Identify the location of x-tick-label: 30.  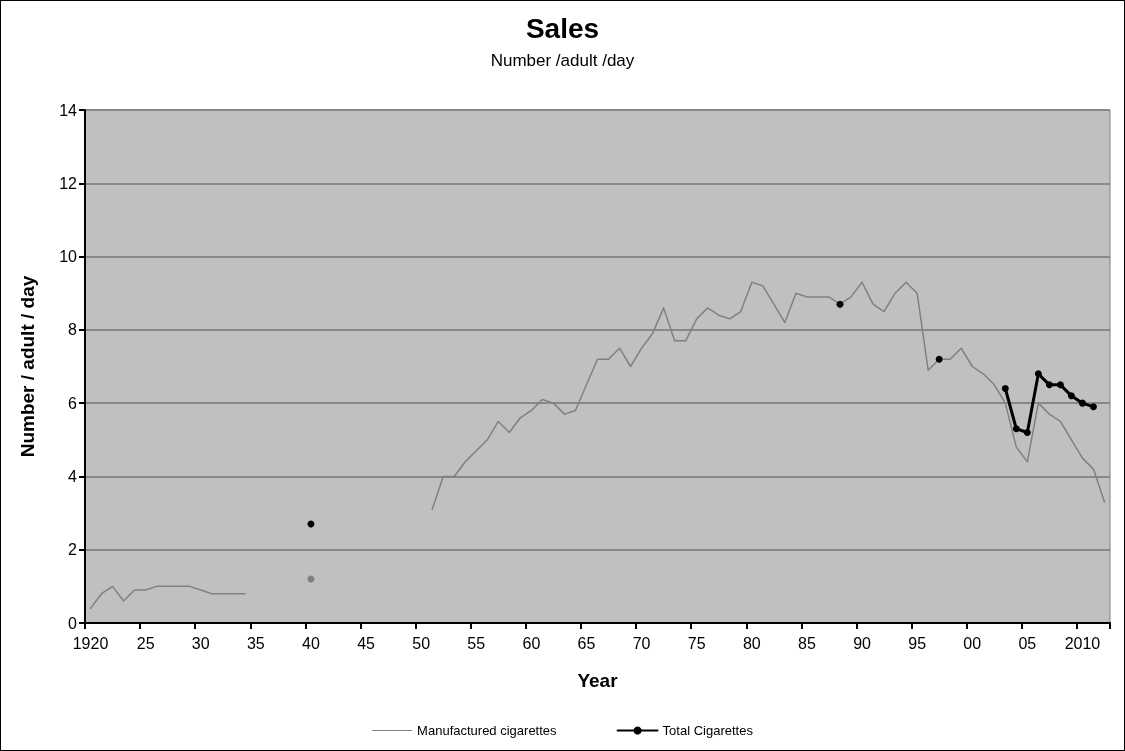
(200, 643).